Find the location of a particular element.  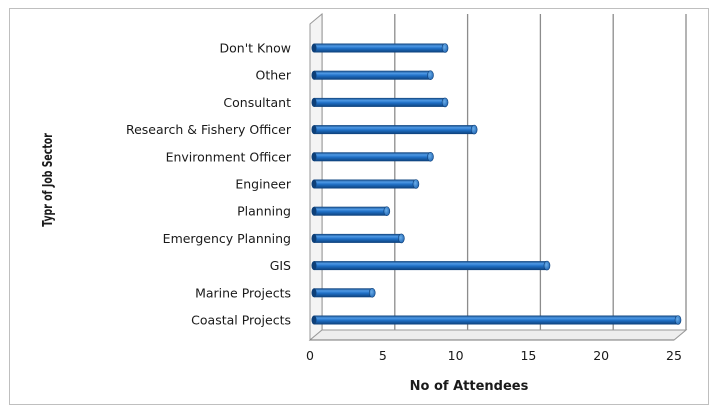

category-label: Research & Fishery Officer is located at coordinates (209, 129).